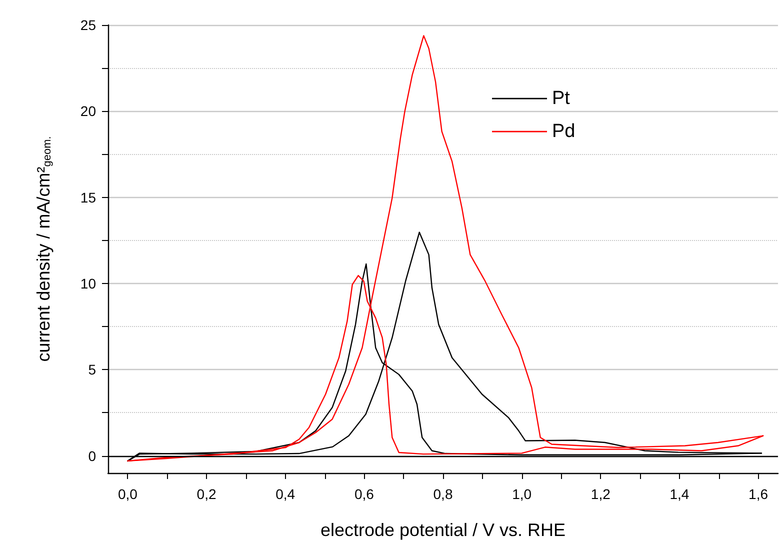 This screenshot has width=779, height=550. What do you see at coordinates (88, 197) in the screenshot?
I see `y-tick-label: 15` at bounding box center [88, 197].